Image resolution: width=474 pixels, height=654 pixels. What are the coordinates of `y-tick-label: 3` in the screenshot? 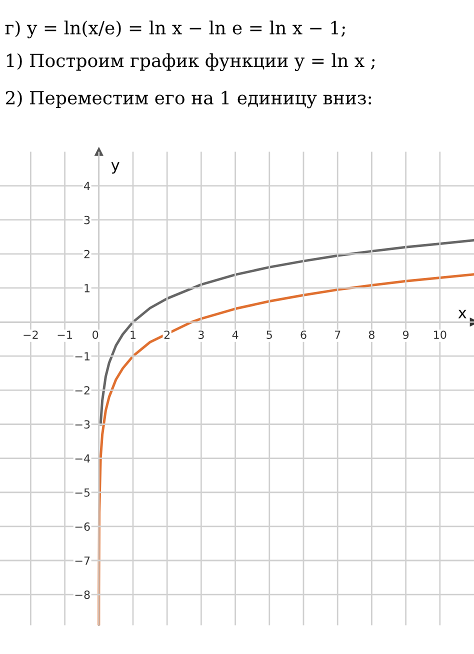 It's located at (87, 220).